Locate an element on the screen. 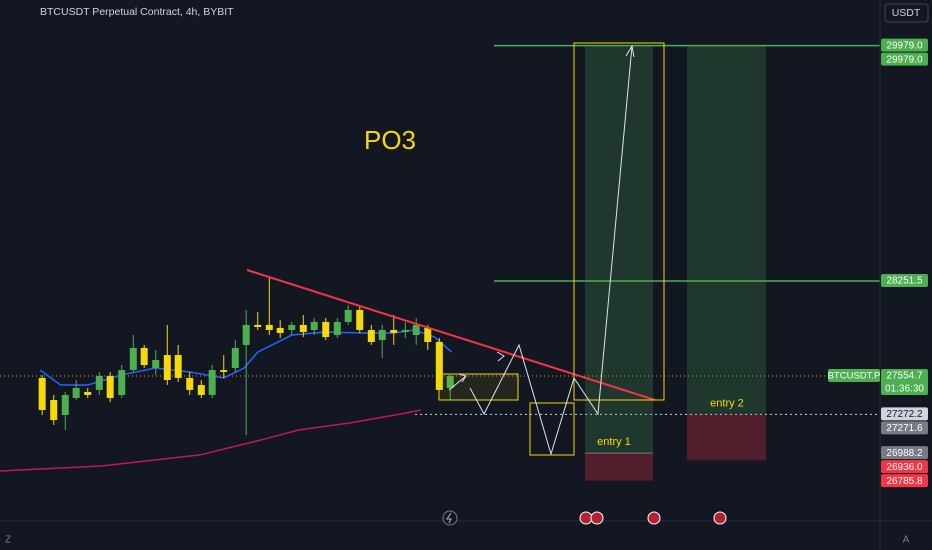 This screenshot has height=550, width=932. annotation: entry 1 is located at coordinates (614, 442).